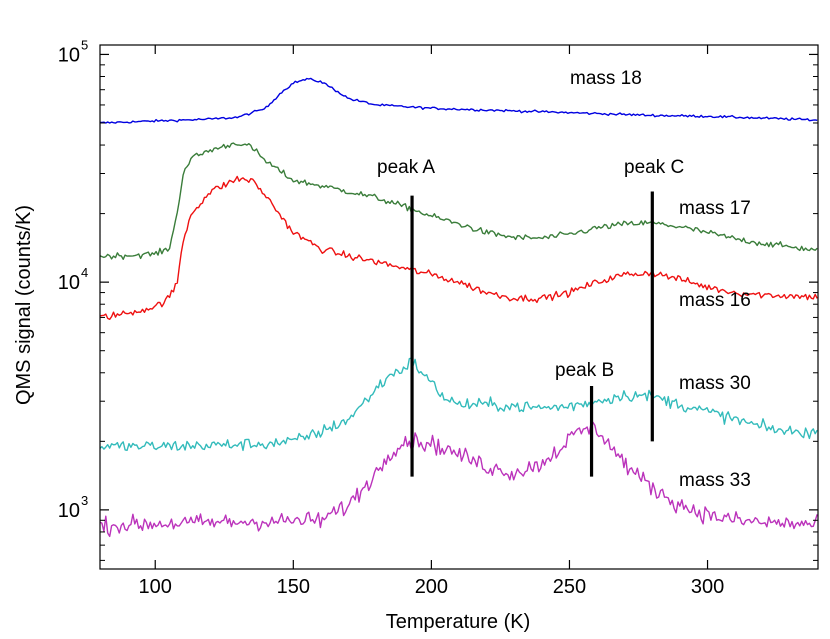 This screenshot has height=639, width=830. I want to click on annotation-layer, so click(532, 334).